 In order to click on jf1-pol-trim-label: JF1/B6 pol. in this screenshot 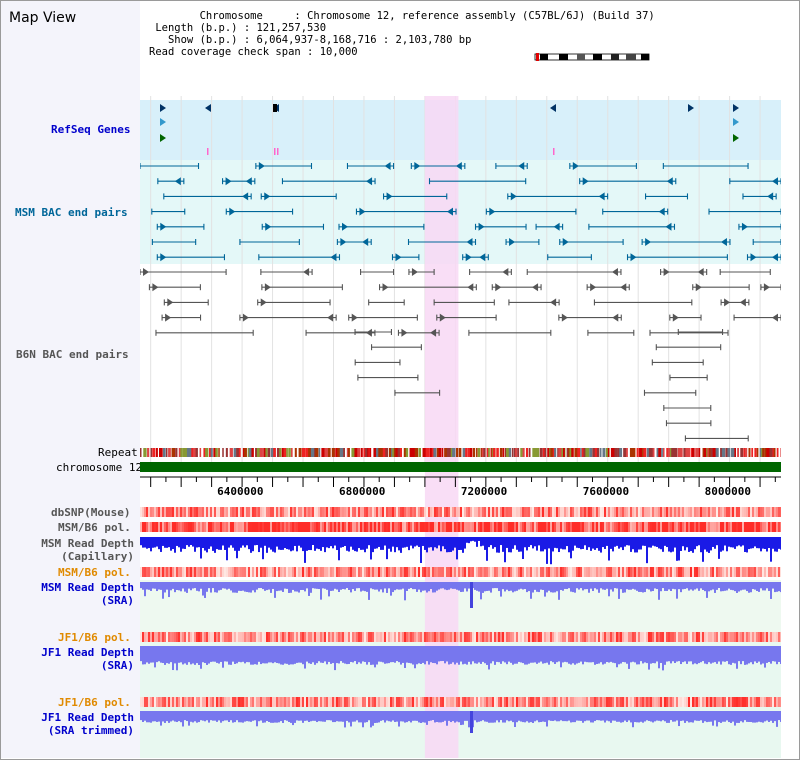, I will do `click(94, 702)`.